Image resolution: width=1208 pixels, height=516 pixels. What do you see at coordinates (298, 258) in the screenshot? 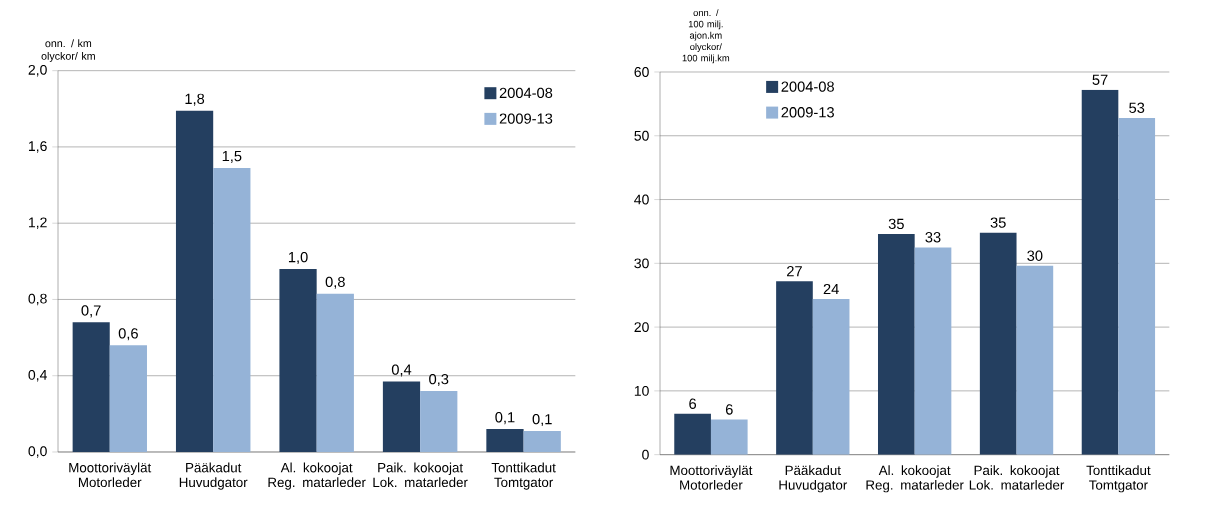
I see `data-label: 1,0` at bounding box center [298, 258].